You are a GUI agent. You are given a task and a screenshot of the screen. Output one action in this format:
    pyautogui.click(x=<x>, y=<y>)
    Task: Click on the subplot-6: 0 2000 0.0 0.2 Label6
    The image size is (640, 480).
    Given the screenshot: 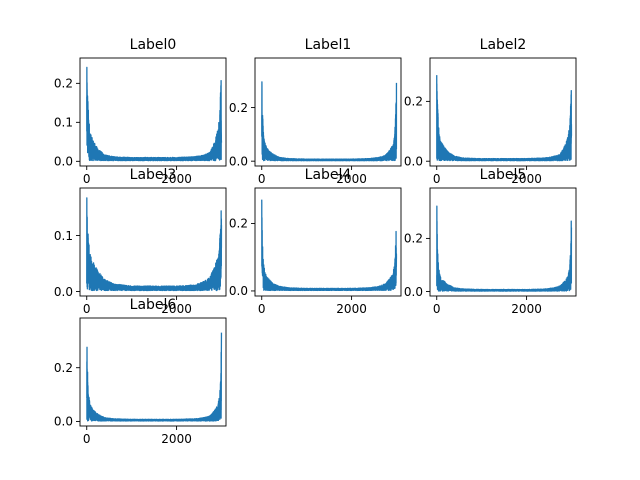 What is the action you would take?
    pyautogui.click(x=140, y=371)
    